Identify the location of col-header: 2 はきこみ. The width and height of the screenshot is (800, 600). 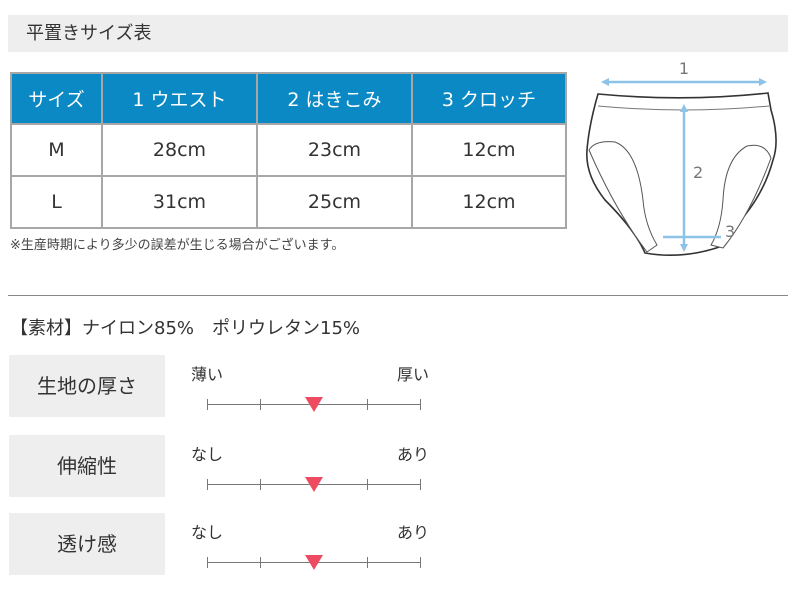
(334, 98).